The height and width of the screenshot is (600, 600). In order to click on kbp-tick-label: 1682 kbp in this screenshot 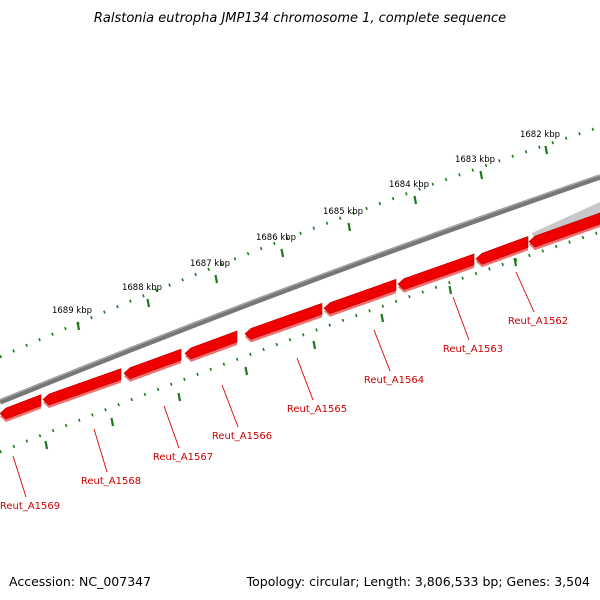, I will do `click(540, 135)`.